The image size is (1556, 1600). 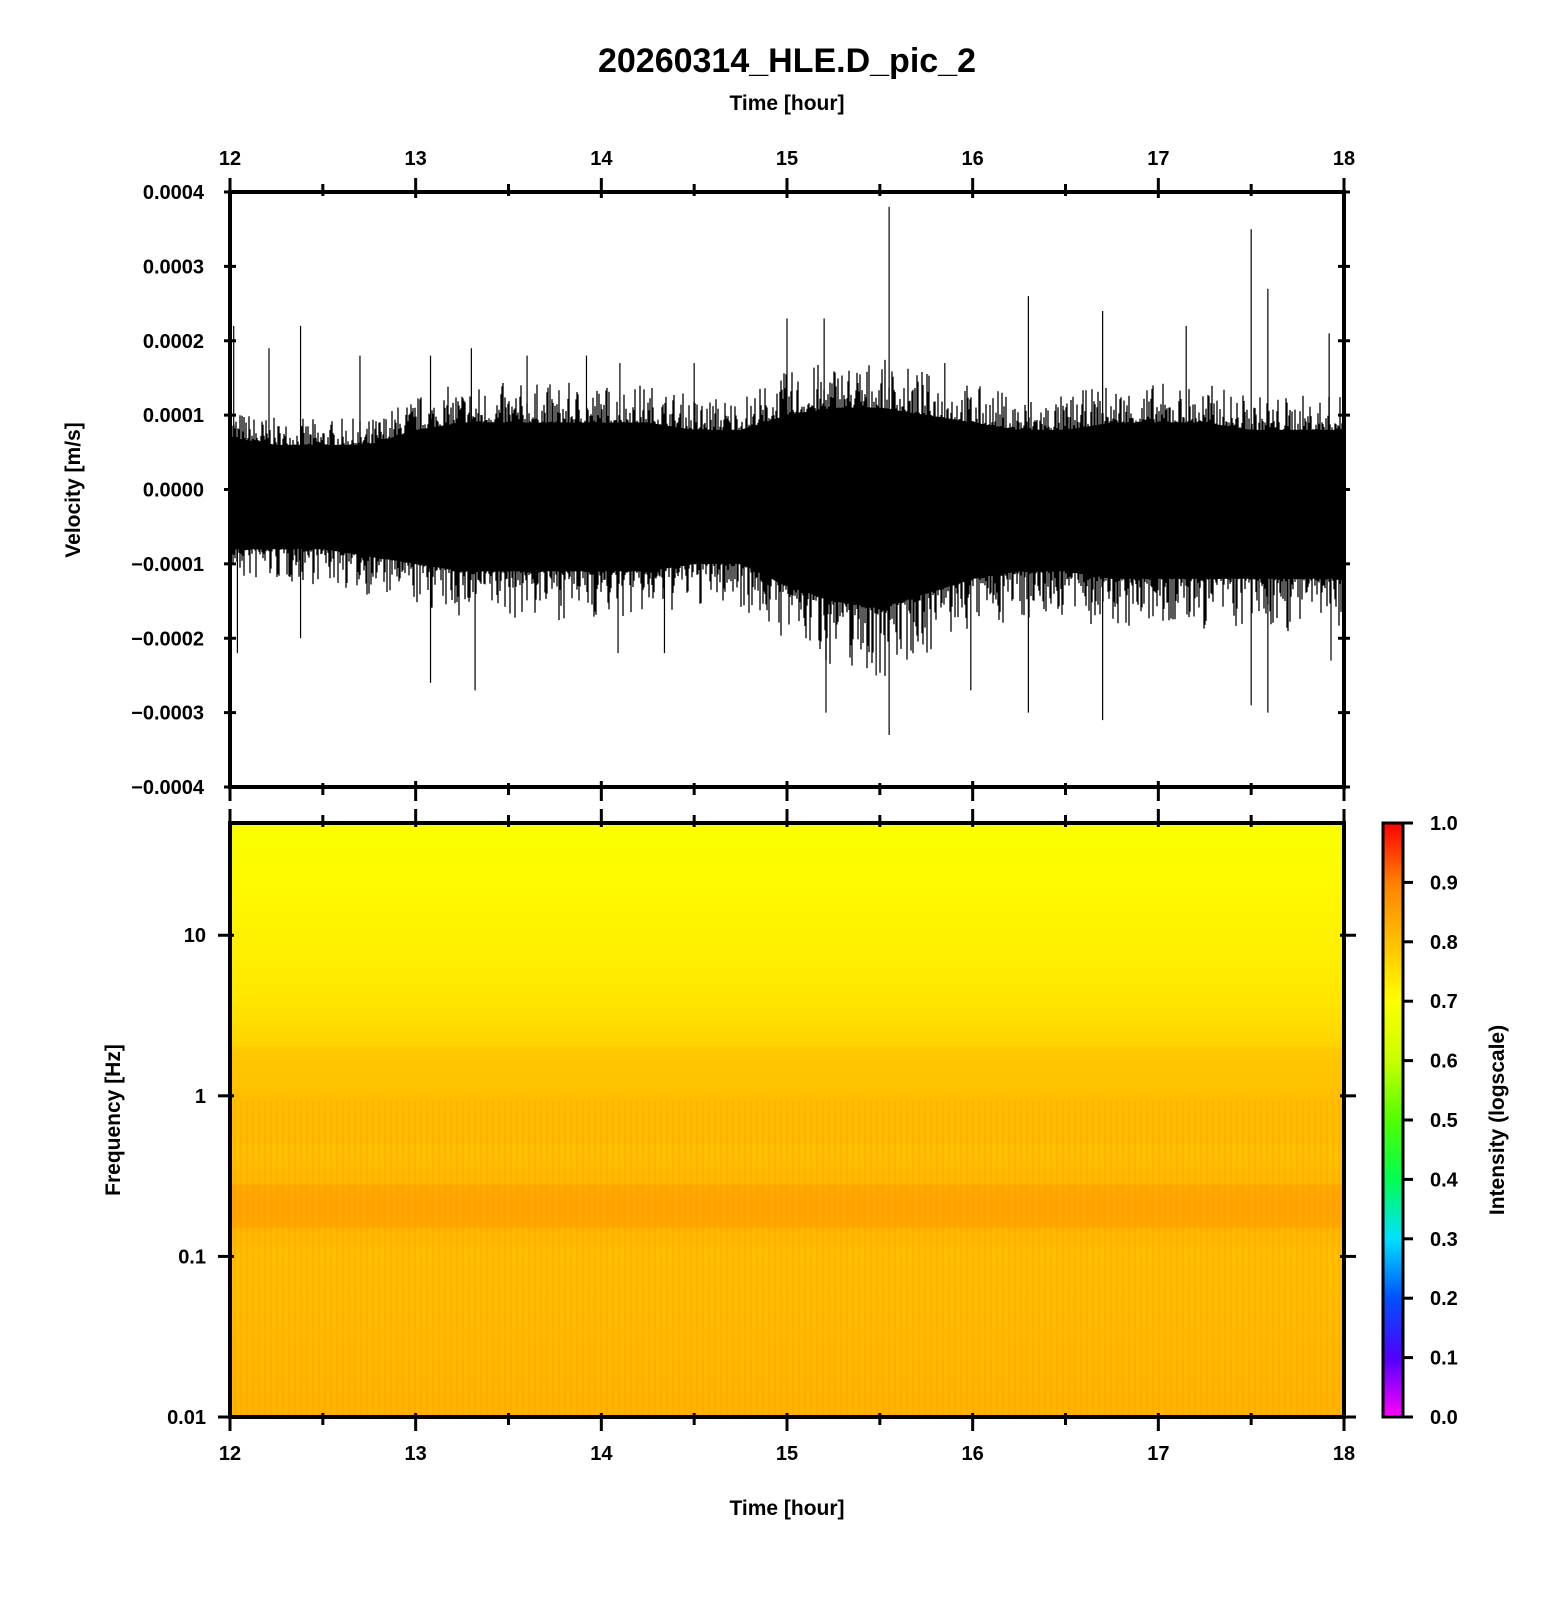 What do you see at coordinates (786, 1508) in the screenshot?
I see `spectrogram-x-axis-label: Time [hour]` at bounding box center [786, 1508].